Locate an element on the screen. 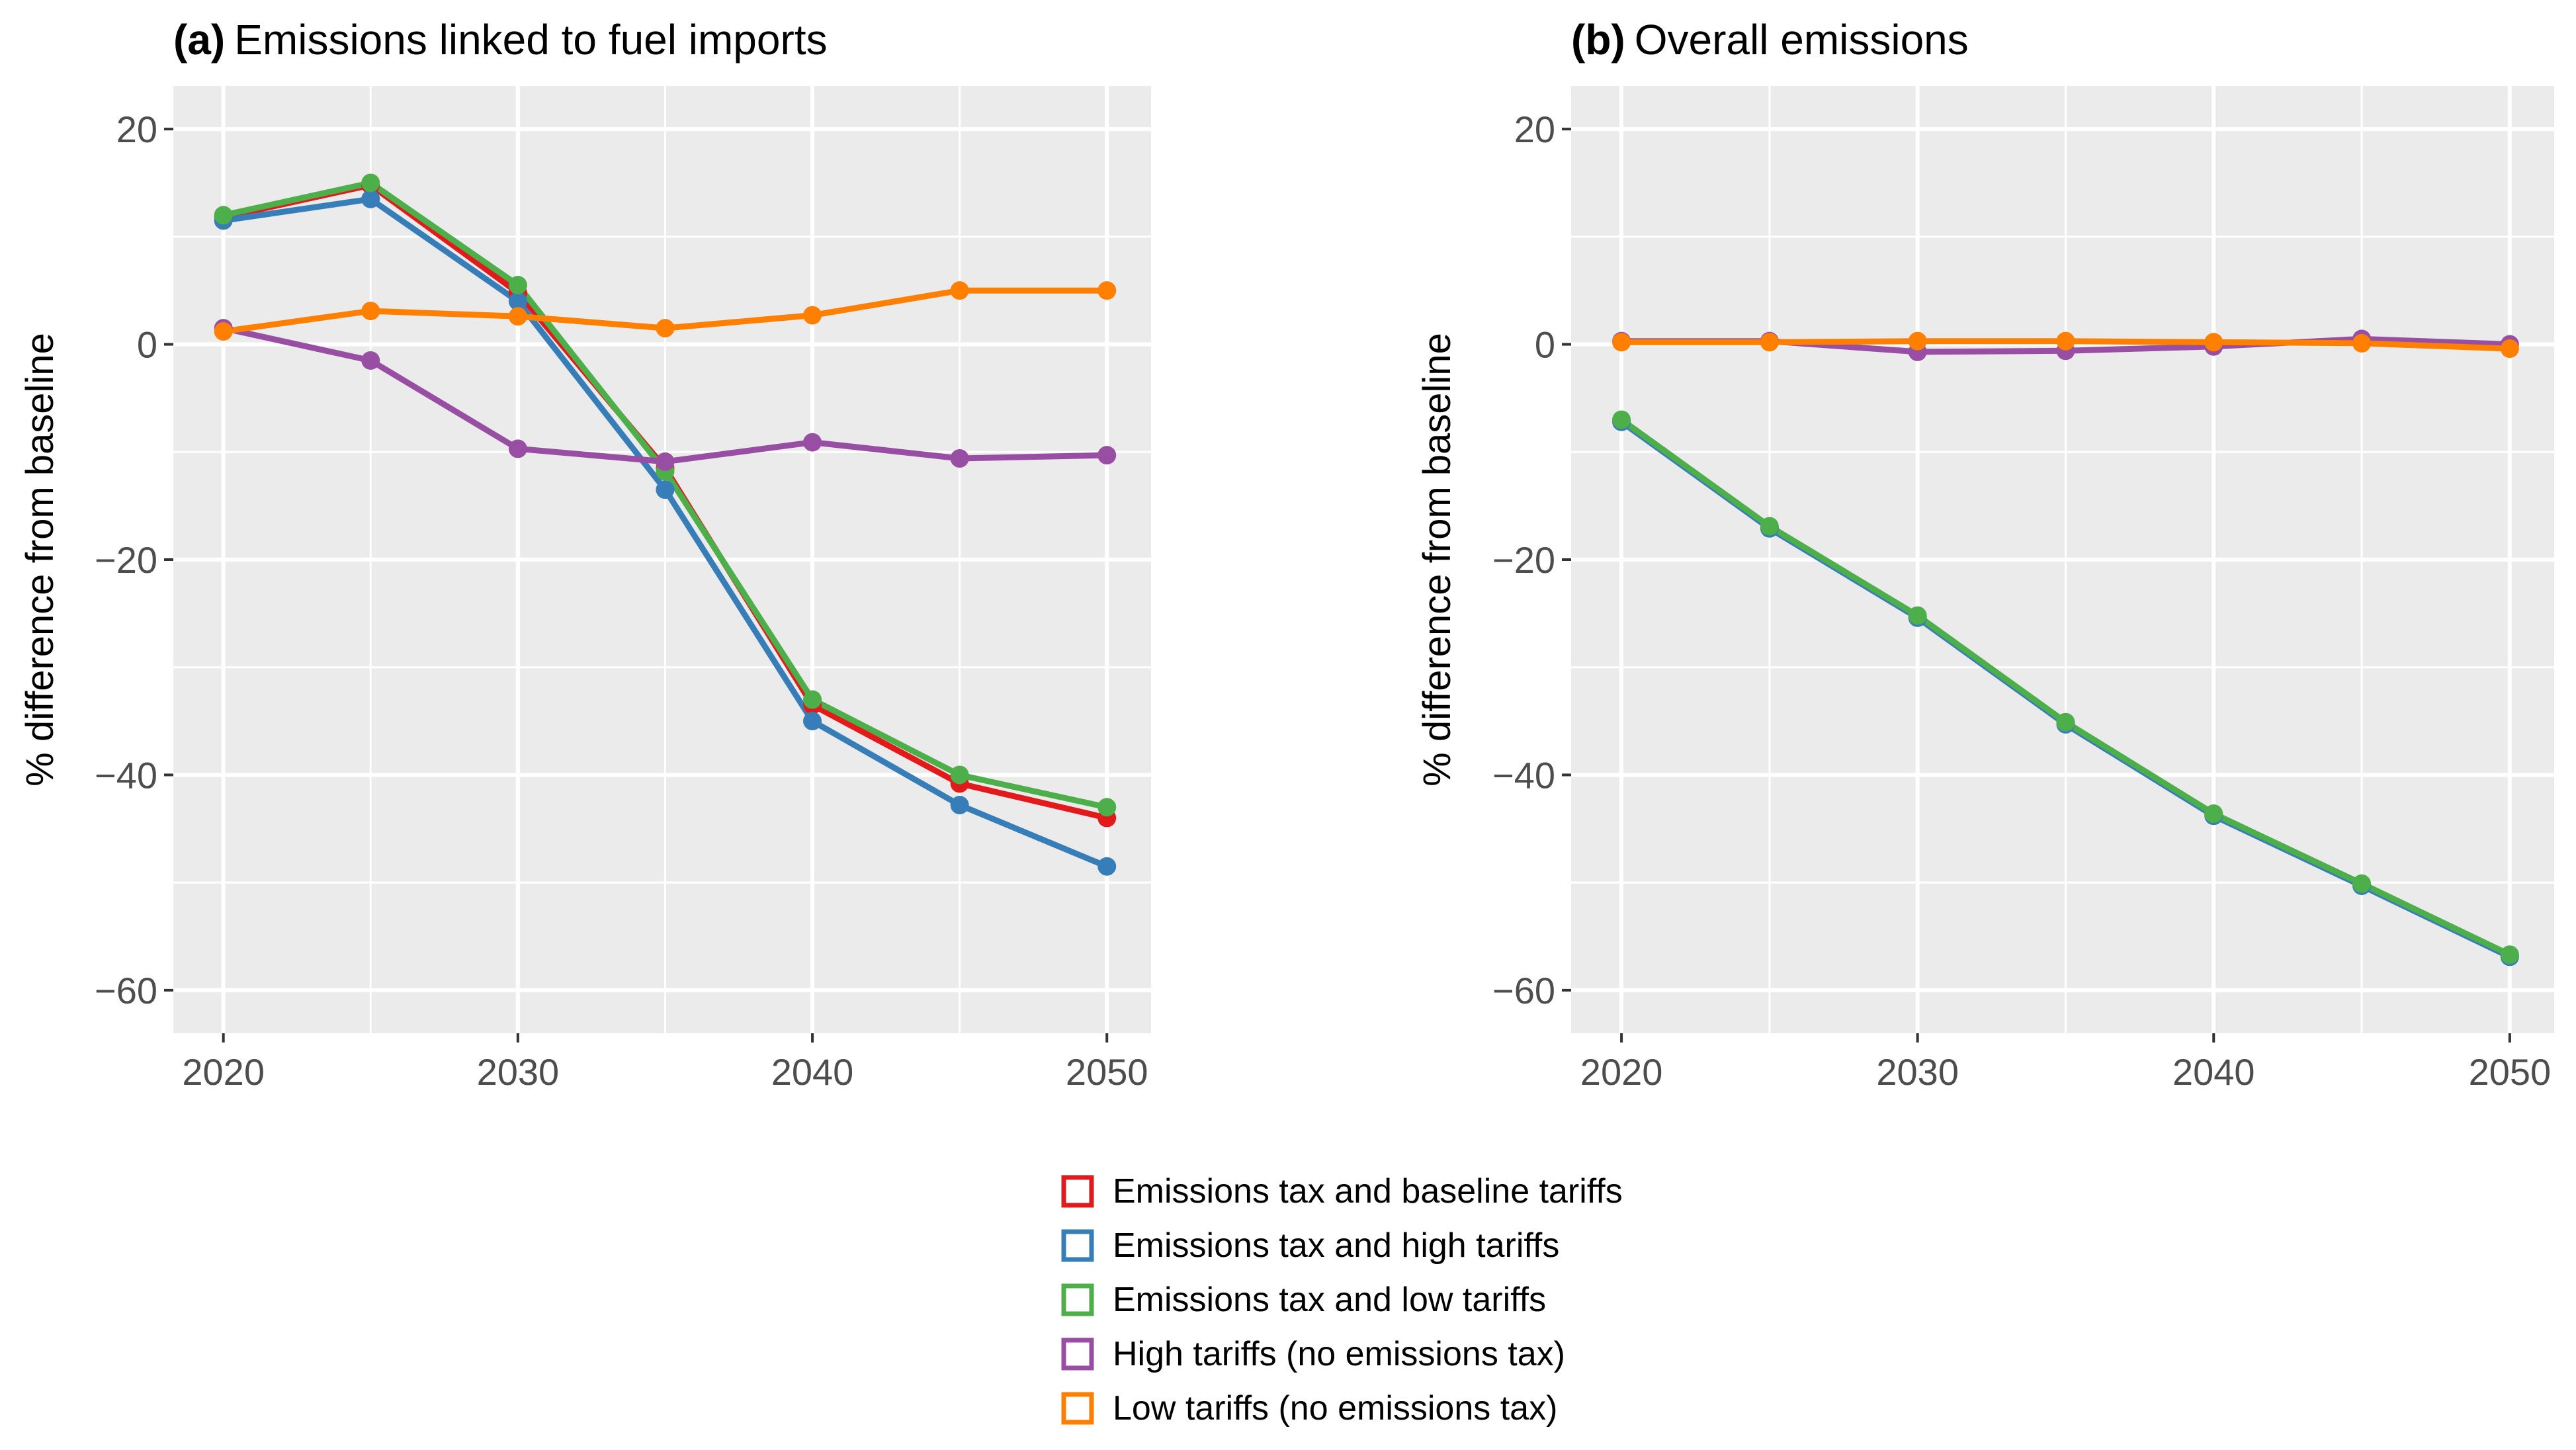 Image resolution: width=2576 pixels, height=1450 pixels. legend-key-low-tariffs-no-emissions-tax is located at coordinates (1077, 1408).